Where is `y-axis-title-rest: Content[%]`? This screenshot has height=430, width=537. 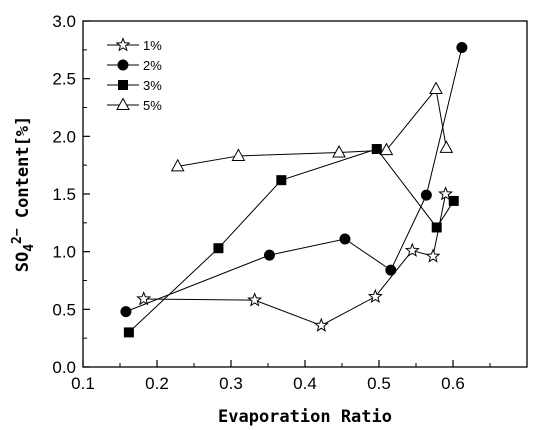 y-axis-title-rest: Content[%] is located at coordinates (23, 172).